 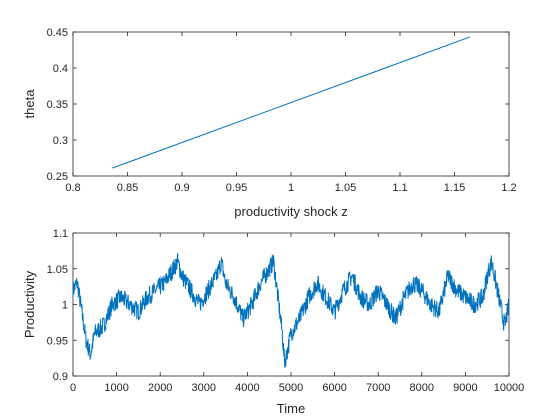 What do you see at coordinates (291, 408) in the screenshot?
I see `x-axis-label: Time` at bounding box center [291, 408].